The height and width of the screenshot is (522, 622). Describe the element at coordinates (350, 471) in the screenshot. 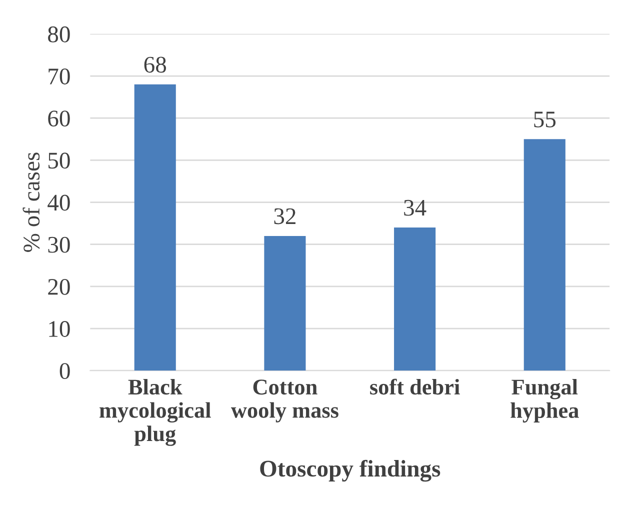

I see `x-axis-title: Otoscopy findings` at that location.